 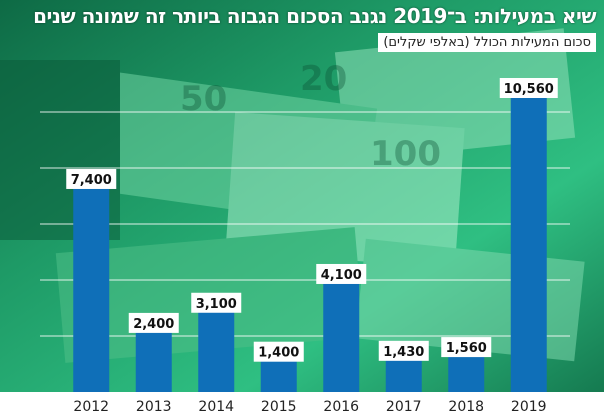 I want to click on x-tick-label-2016: 2016, so click(x=341, y=407).